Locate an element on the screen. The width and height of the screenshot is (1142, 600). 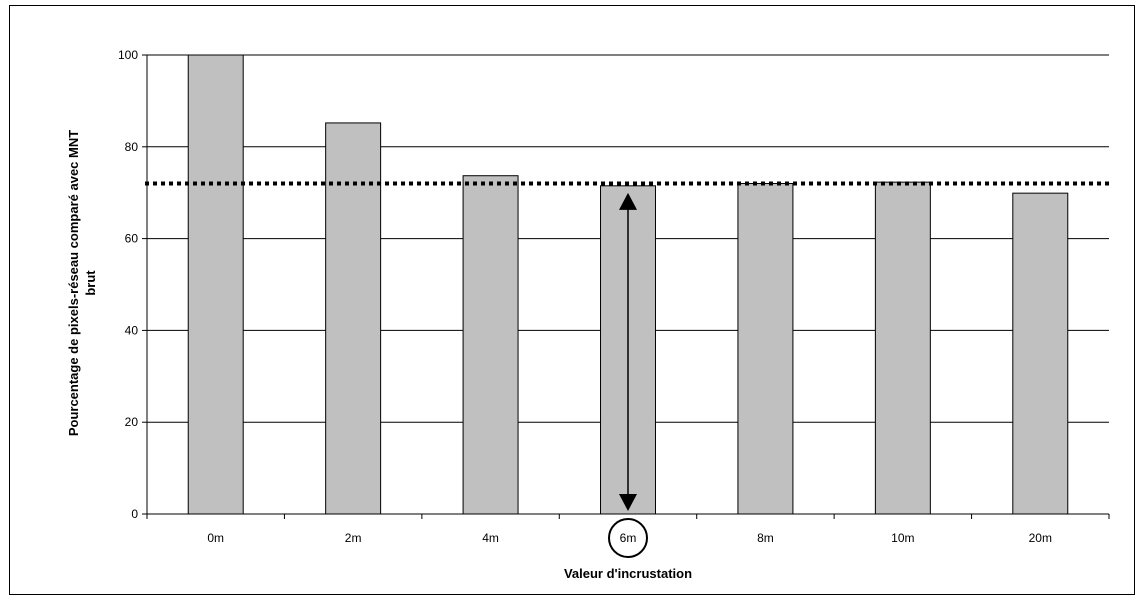
x-tick-label-6m: 6m is located at coordinates (628, 538).